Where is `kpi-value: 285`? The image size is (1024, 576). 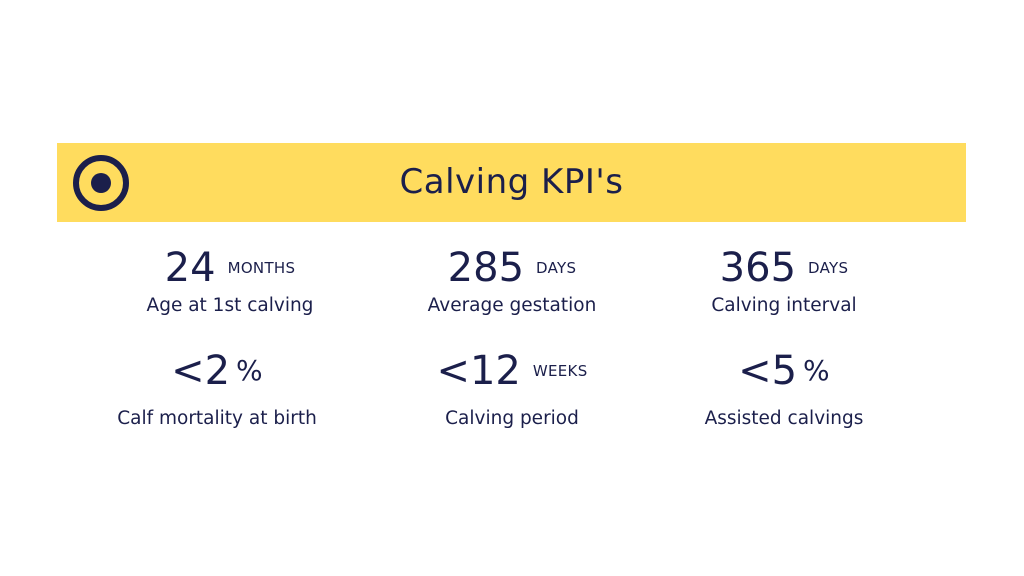
kpi-value: 285 is located at coordinates (486, 268).